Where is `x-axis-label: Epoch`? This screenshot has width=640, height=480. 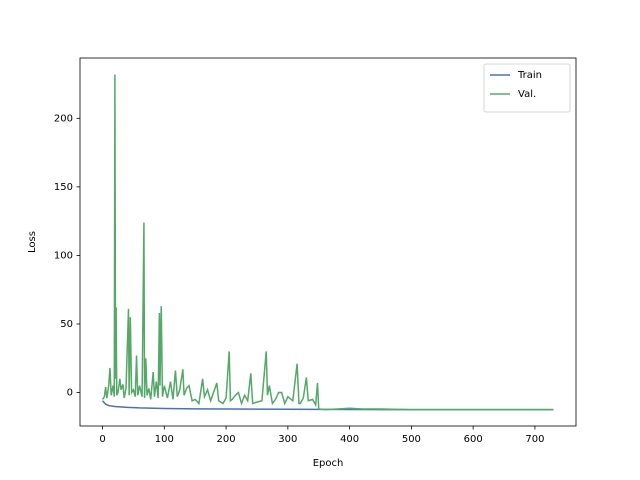
x-axis-label: Epoch is located at coordinates (328, 463).